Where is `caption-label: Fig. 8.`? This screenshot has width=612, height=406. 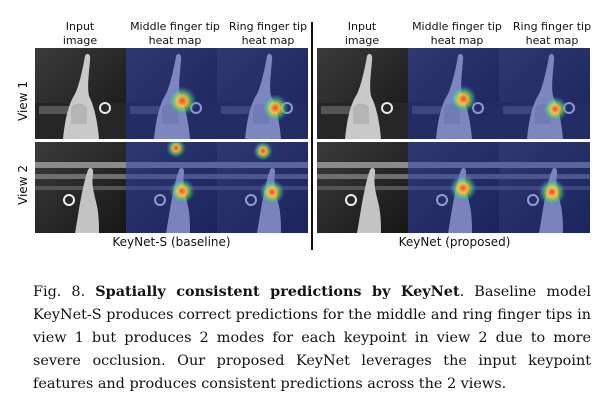
caption-label: Fig. 8. is located at coordinates (59, 292).